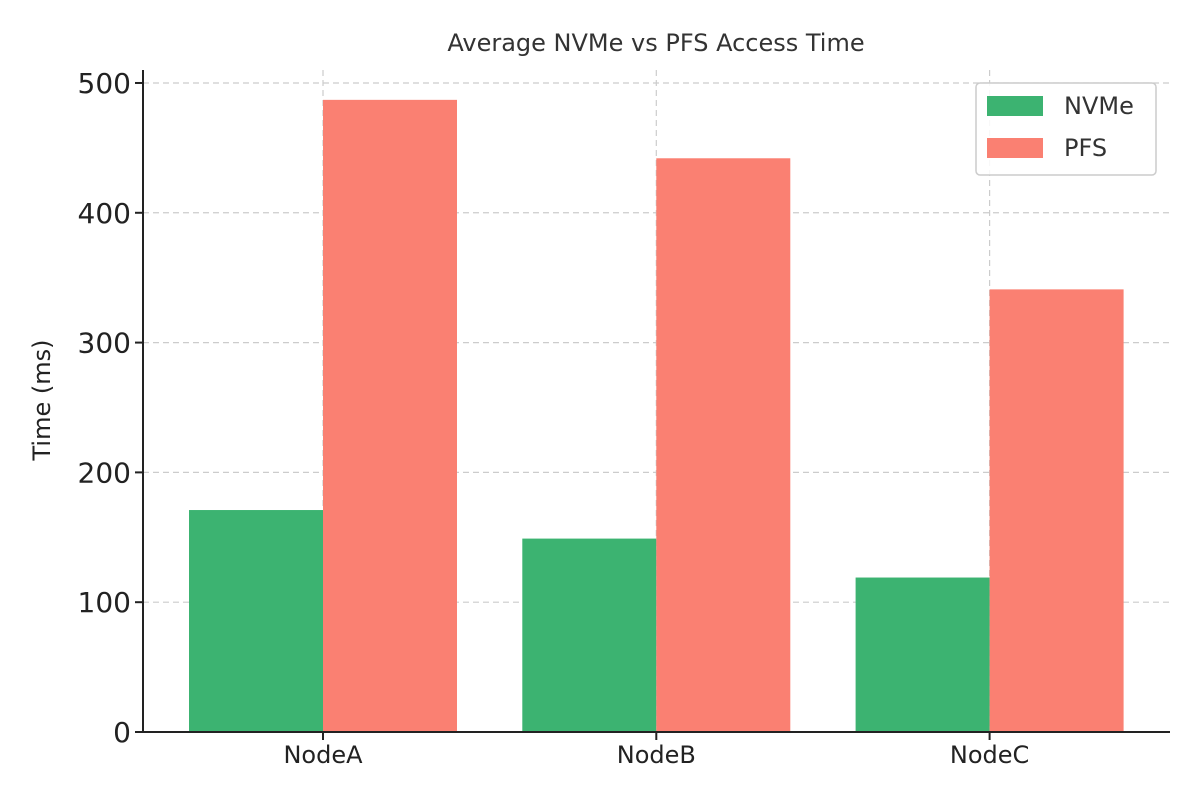  Describe the element at coordinates (656, 755) in the screenshot. I see `x-tick-label: NodeB` at that location.